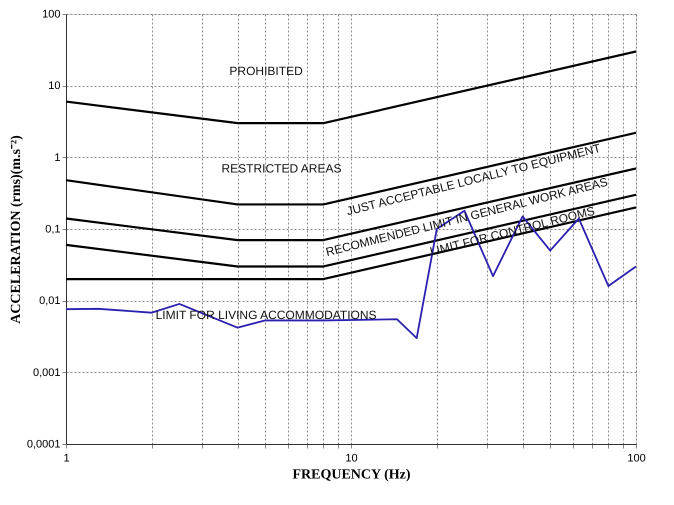 The image size is (674, 505). What do you see at coordinates (49, 301) in the screenshot?
I see `y-tick-label: 0,01` at bounding box center [49, 301].